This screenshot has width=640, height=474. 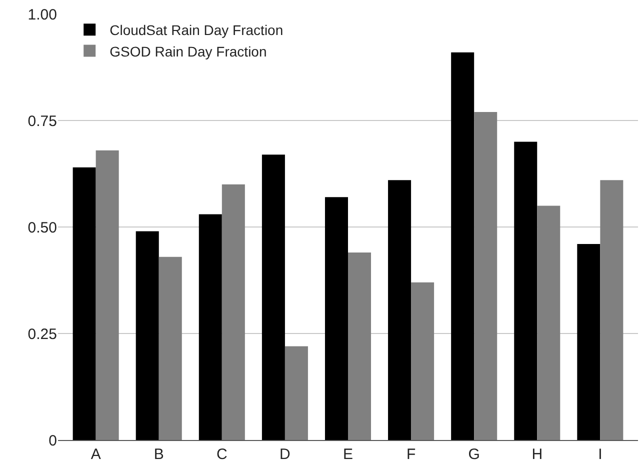 I want to click on y-tick-label: 0.75, so click(x=42, y=121).